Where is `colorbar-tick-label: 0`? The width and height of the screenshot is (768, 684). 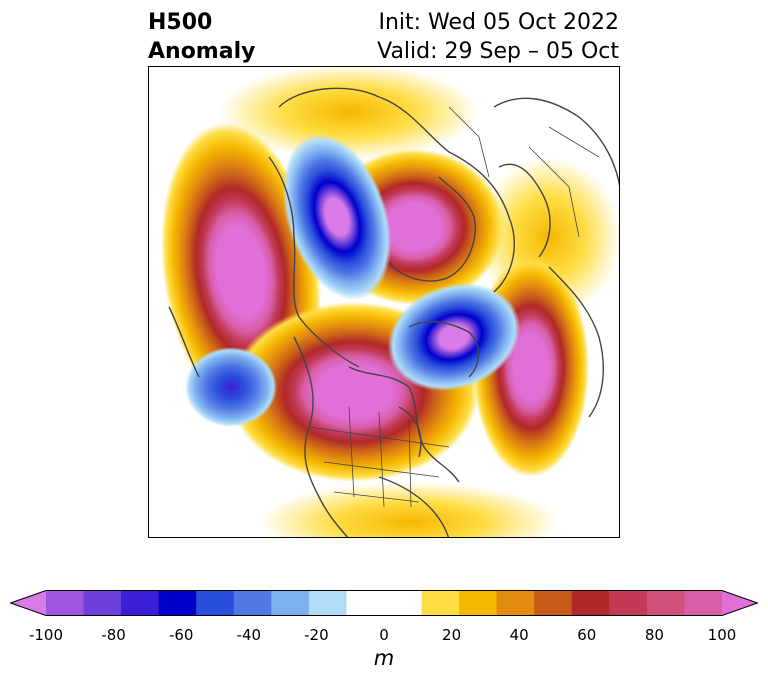 colorbar-tick-label: 0 is located at coordinates (384, 635).